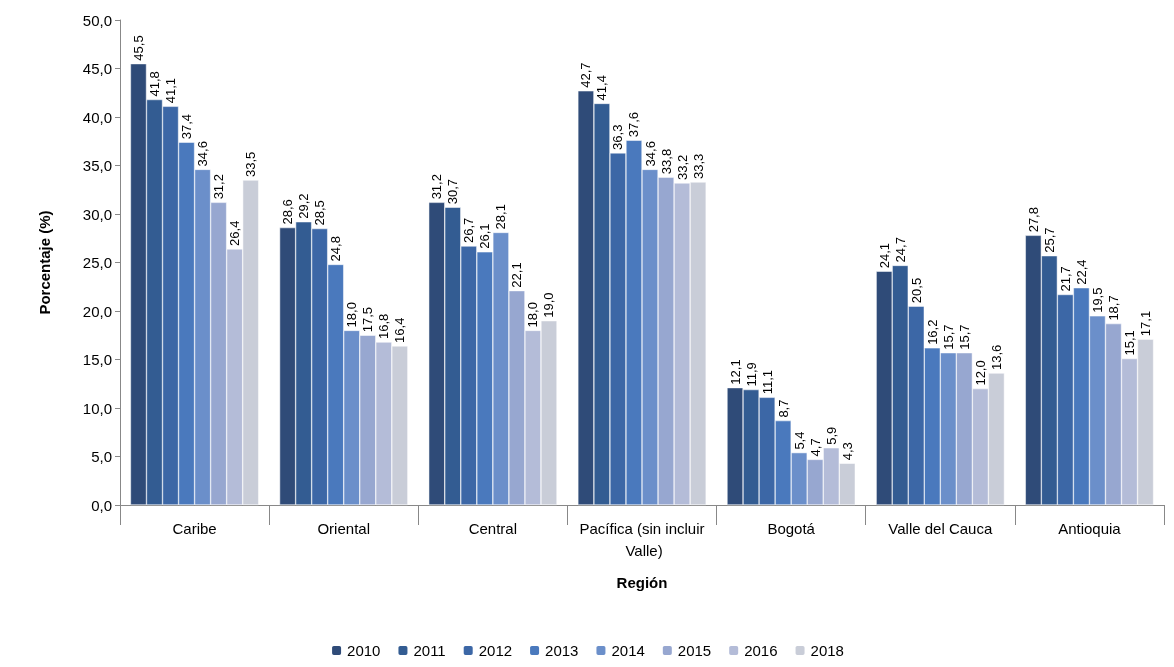 The width and height of the screenshot is (1174, 667). Describe the element at coordinates (429, 650) in the screenshot. I see `legend-label: 2011` at that location.